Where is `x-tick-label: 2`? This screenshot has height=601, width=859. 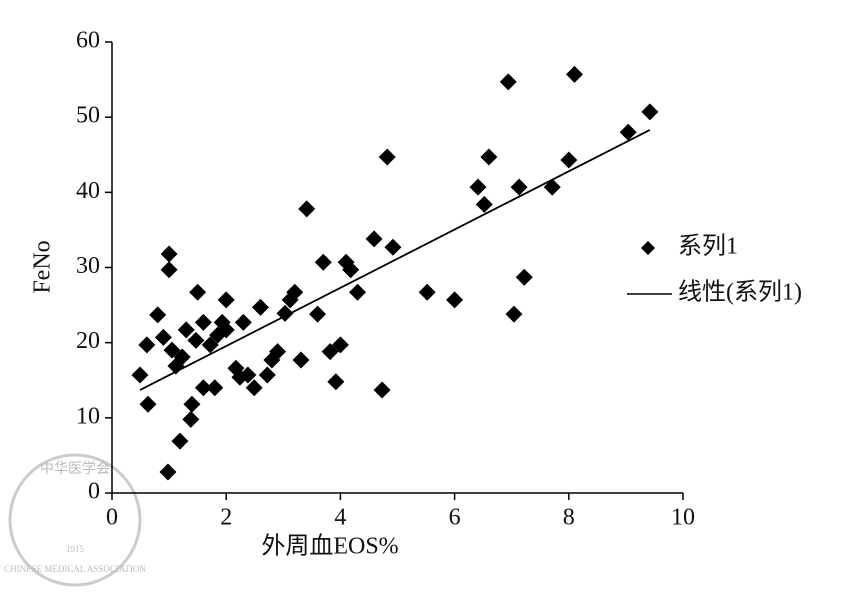 x-tick-label: 2 is located at coordinates (226, 518).